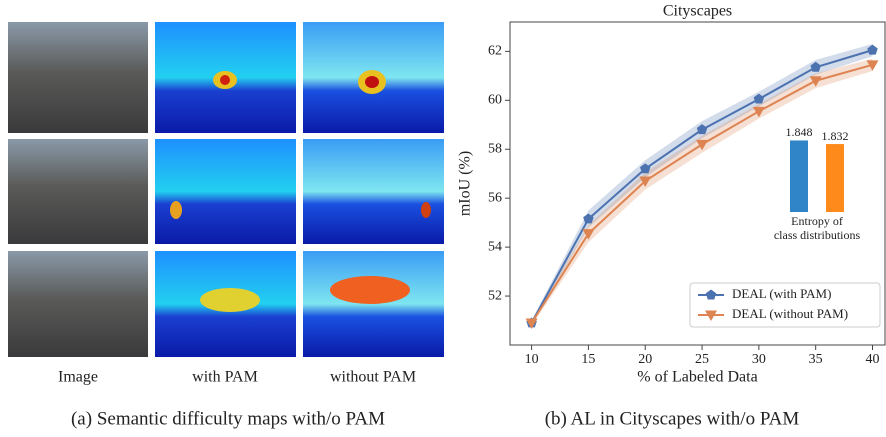 The height and width of the screenshot is (437, 886). Describe the element at coordinates (495, 100) in the screenshot. I see `y-tick-label: 60` at that location.